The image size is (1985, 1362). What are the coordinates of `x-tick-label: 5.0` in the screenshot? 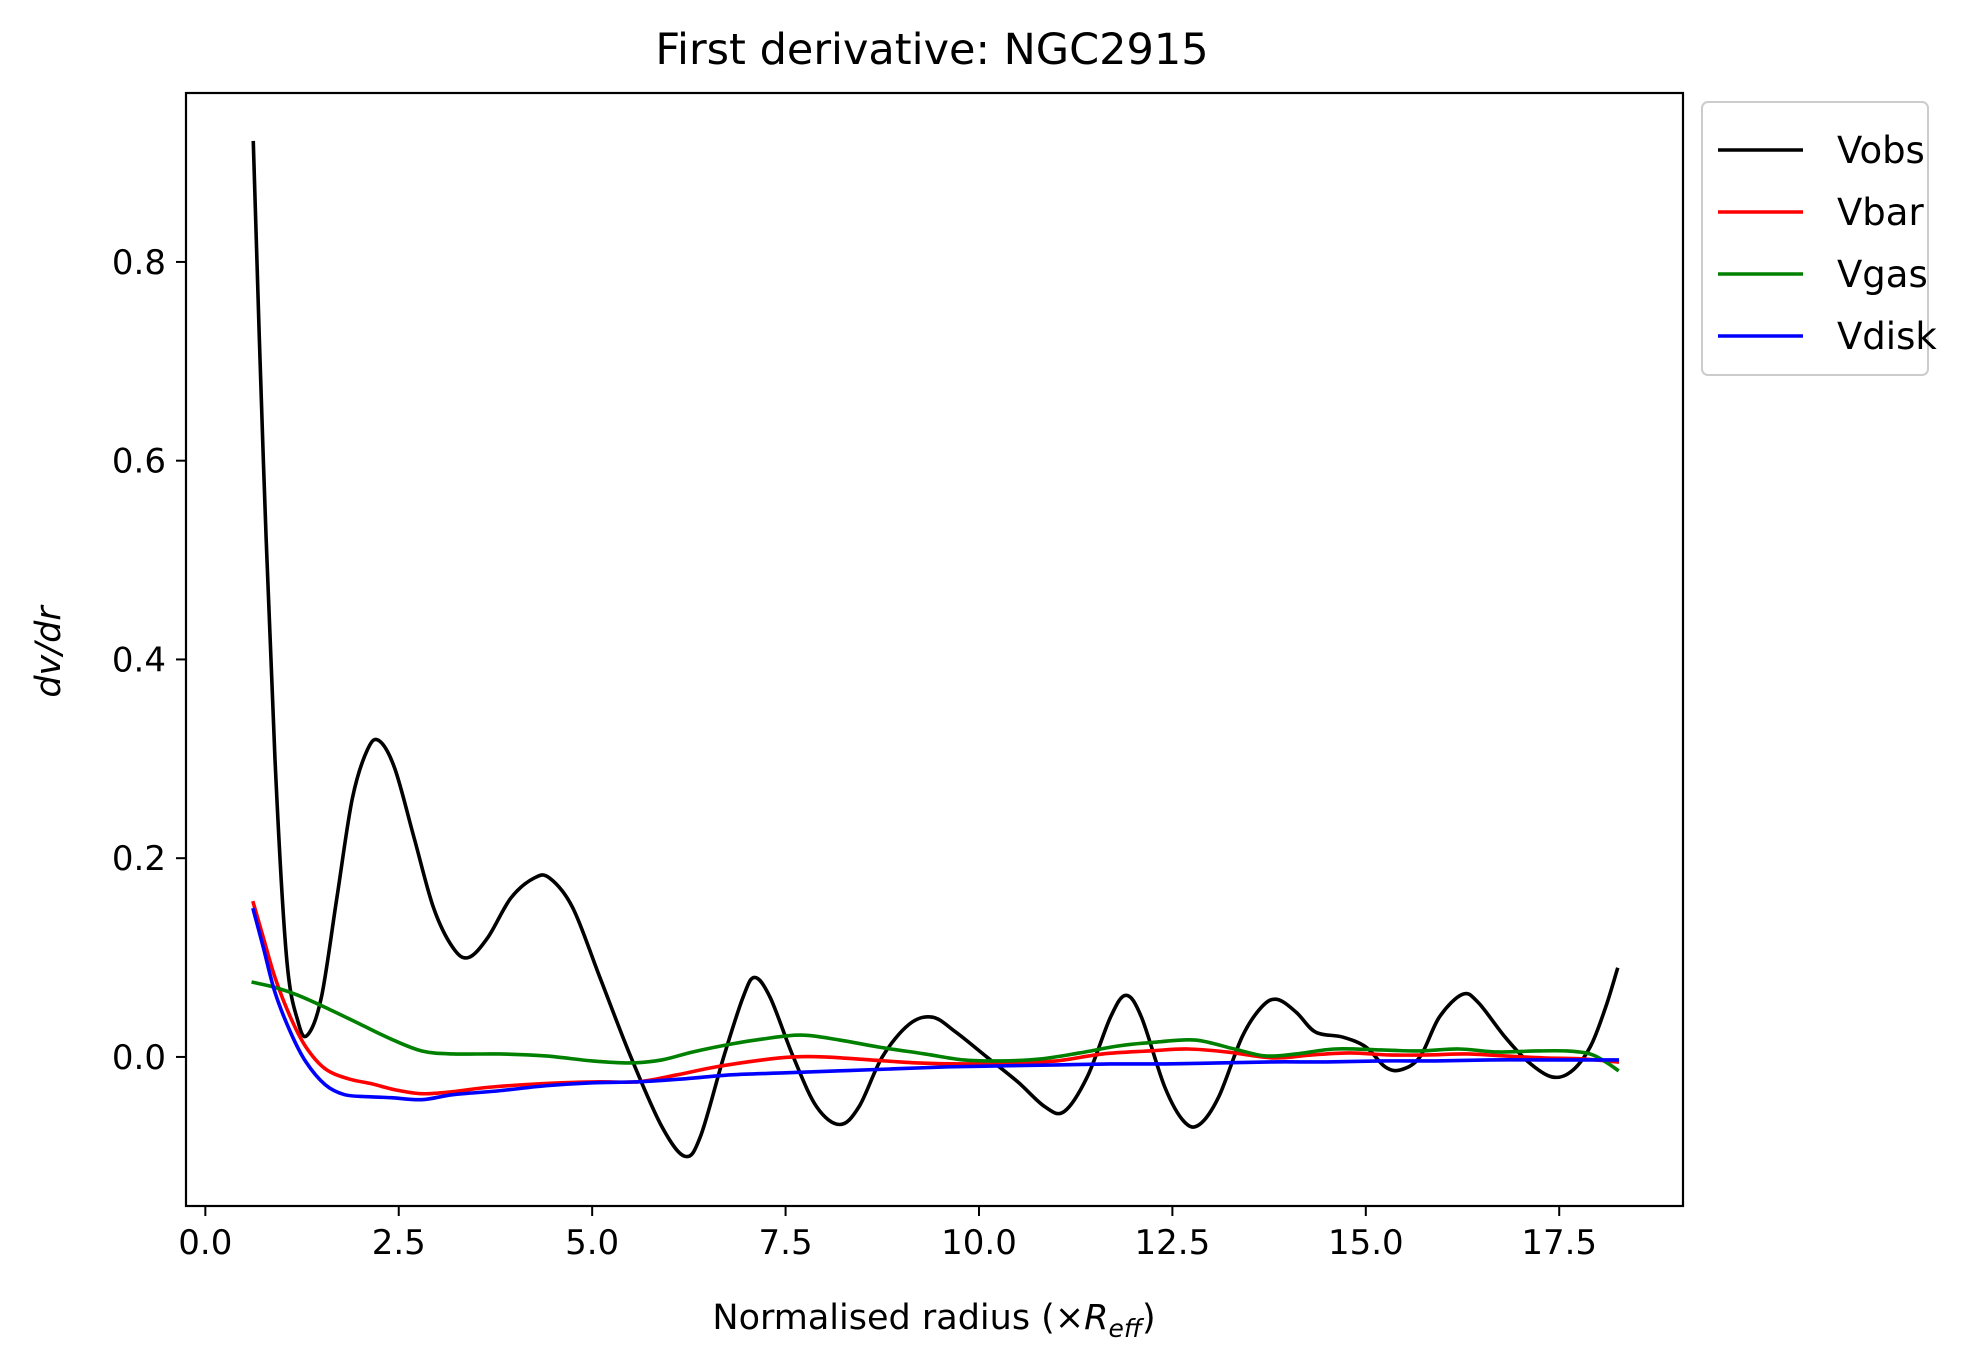 It's located at (592, 1243).